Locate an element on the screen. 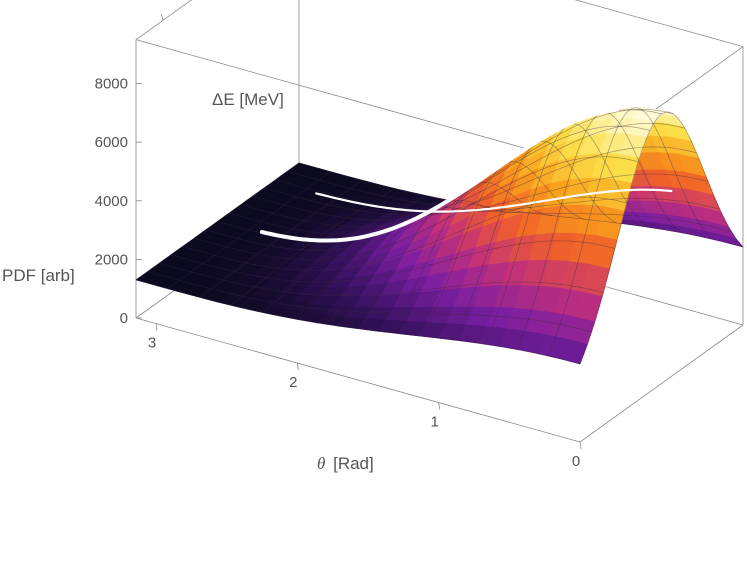 Image resolution: width=747 pixels, height=564 pixels. y-axis-label: ΔE [MeV] is located at coordinates (248, 99).